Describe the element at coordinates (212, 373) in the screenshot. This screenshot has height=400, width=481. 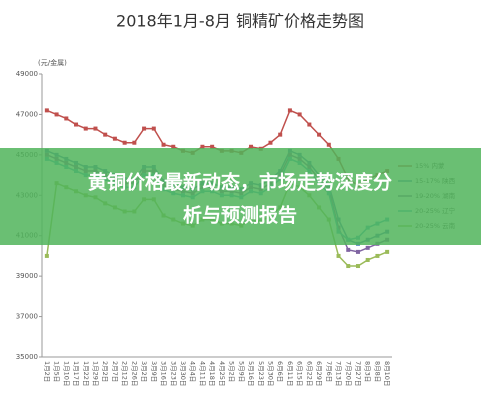
I see `x-tick-label: 4月18日` at that location.